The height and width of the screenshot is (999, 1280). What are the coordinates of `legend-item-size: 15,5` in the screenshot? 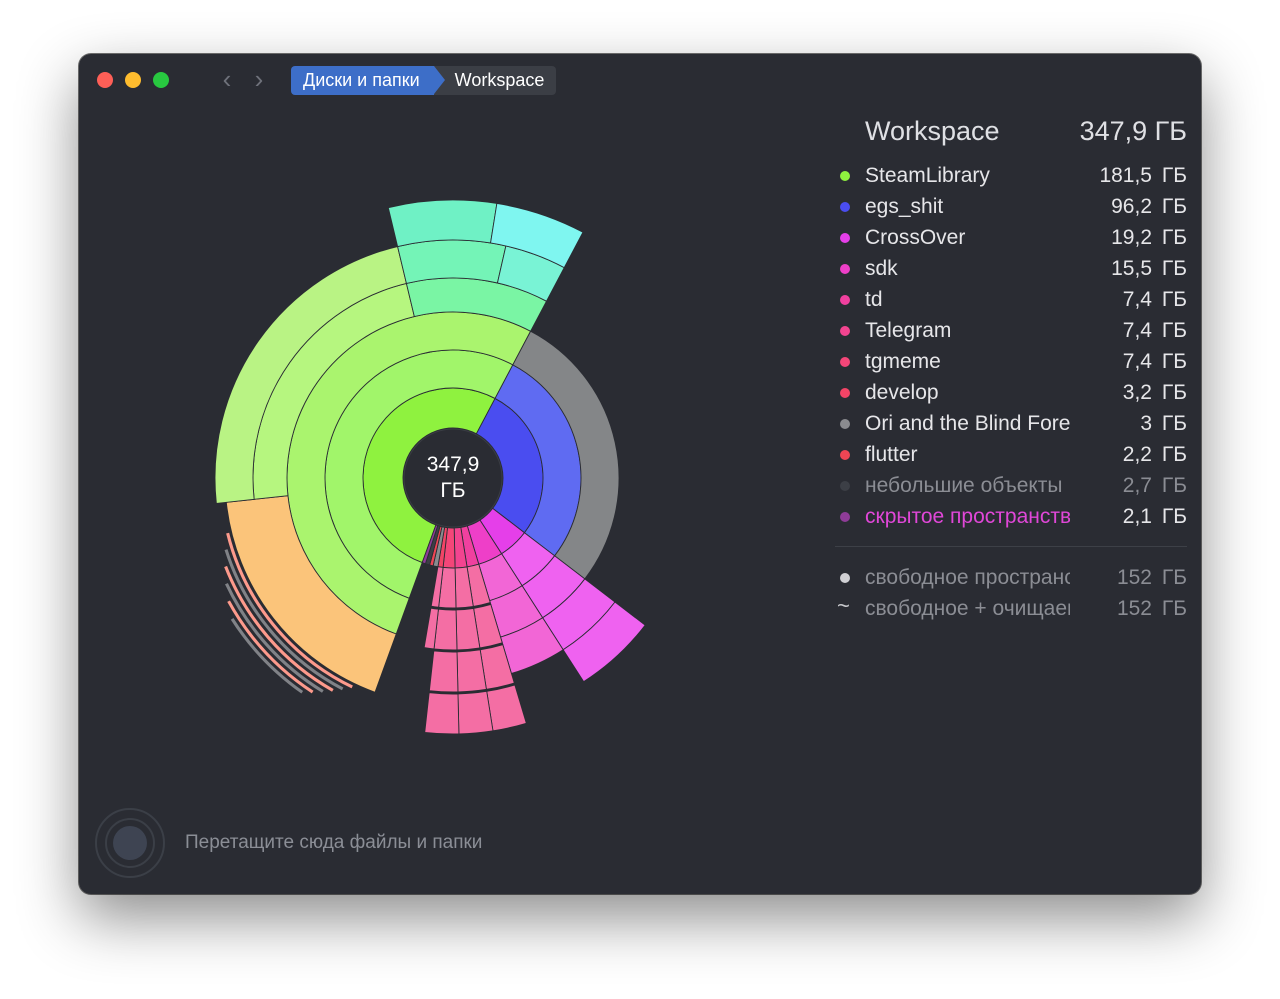 It's located at (1131, 268).